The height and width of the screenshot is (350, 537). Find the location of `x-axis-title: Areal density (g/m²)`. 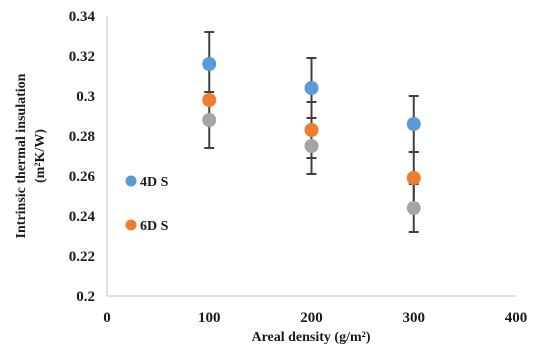

x-axis-title: Areal density (g/m²) is located at coordinates (310, 337).